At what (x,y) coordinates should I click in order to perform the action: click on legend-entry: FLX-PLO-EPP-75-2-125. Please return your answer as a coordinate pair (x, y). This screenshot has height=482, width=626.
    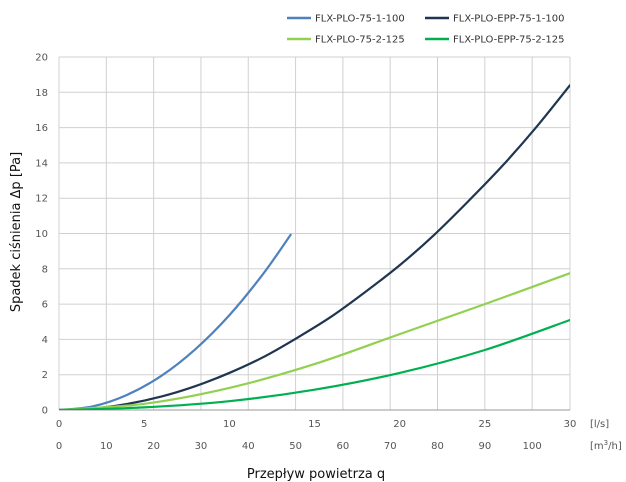
    Looking at the image, I should click on (508, 40).